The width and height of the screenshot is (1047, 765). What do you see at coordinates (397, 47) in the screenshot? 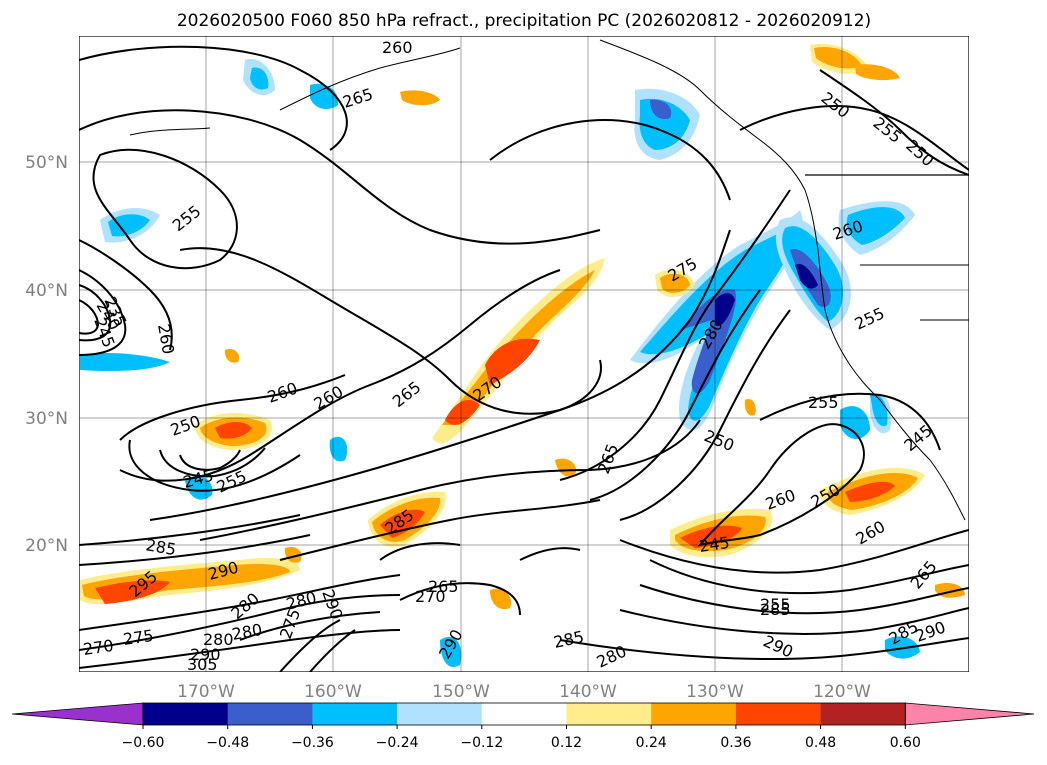
I see `contour-label: 260` at bounding box center [397, 47].